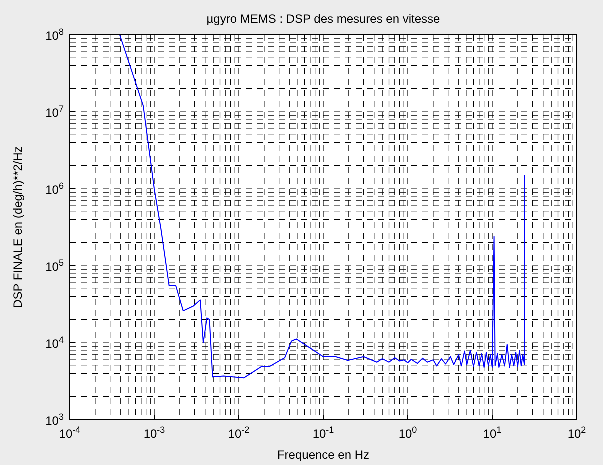 This screenshot has width=603, height=465. Describe the element at coordinates (55, 112) in the screenshot. I see `y-tick-label: 10$^{7}$` at that location.